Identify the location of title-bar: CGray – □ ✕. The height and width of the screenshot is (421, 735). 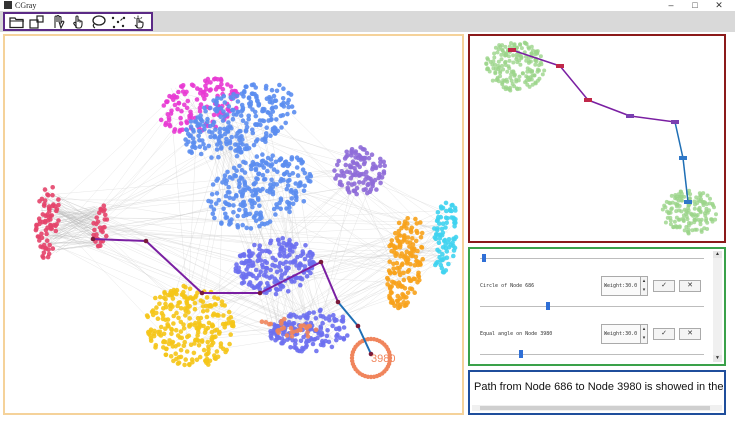
(367, 5).